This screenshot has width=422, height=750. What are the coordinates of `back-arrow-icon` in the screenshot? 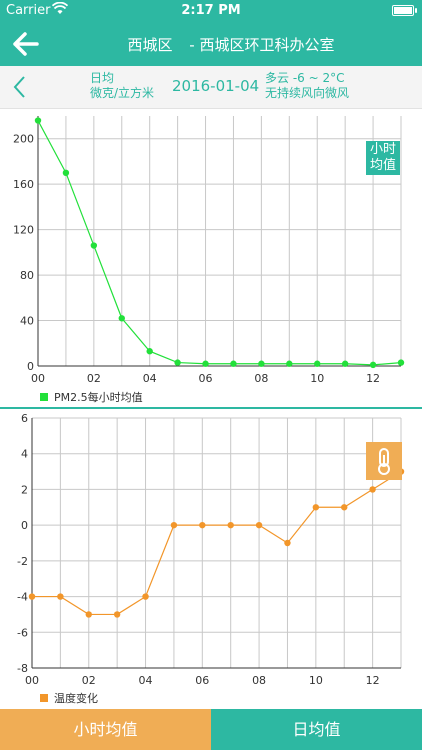 It's located at (26, 44).